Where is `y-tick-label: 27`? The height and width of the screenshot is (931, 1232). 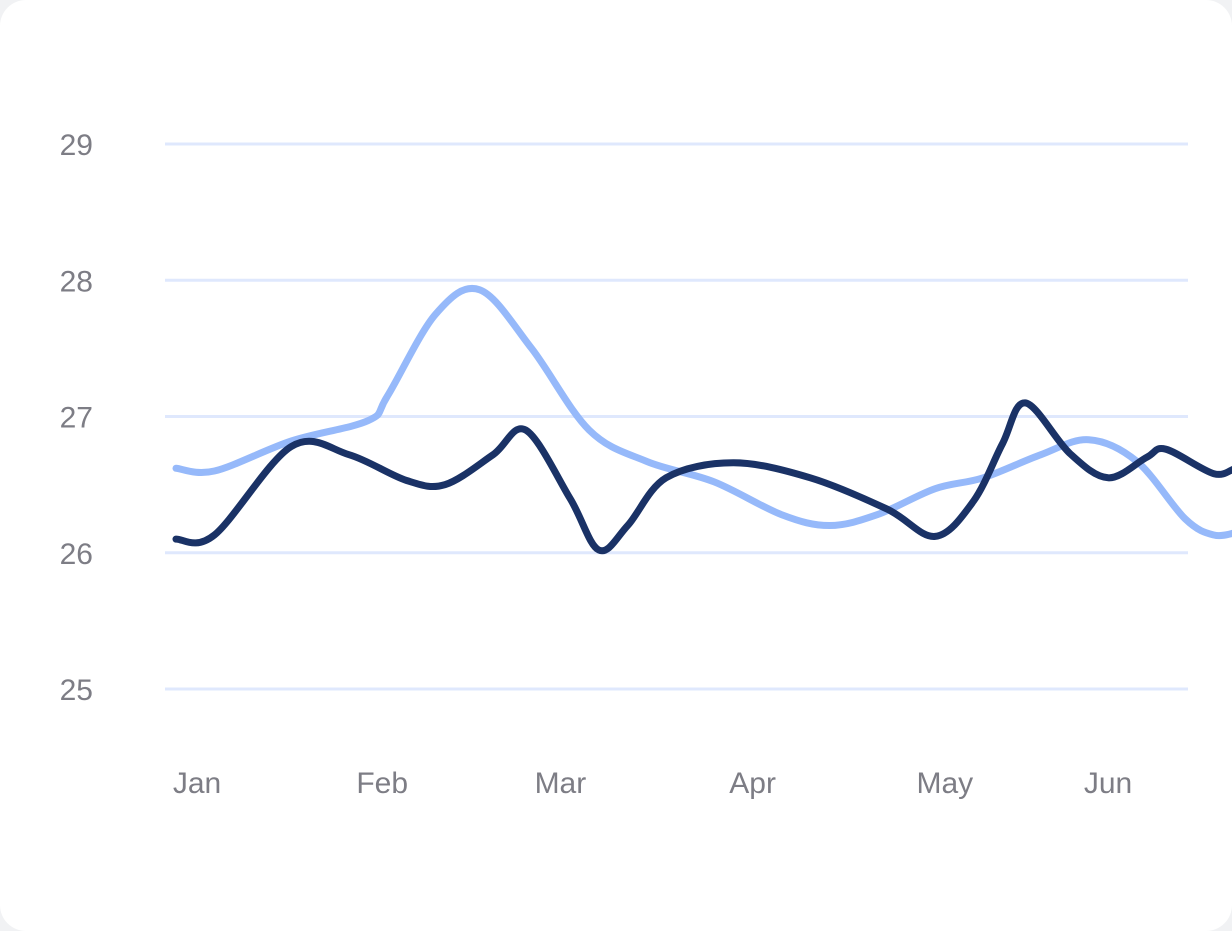
y-tick-label: 27 is located at coordinates (76, 418).